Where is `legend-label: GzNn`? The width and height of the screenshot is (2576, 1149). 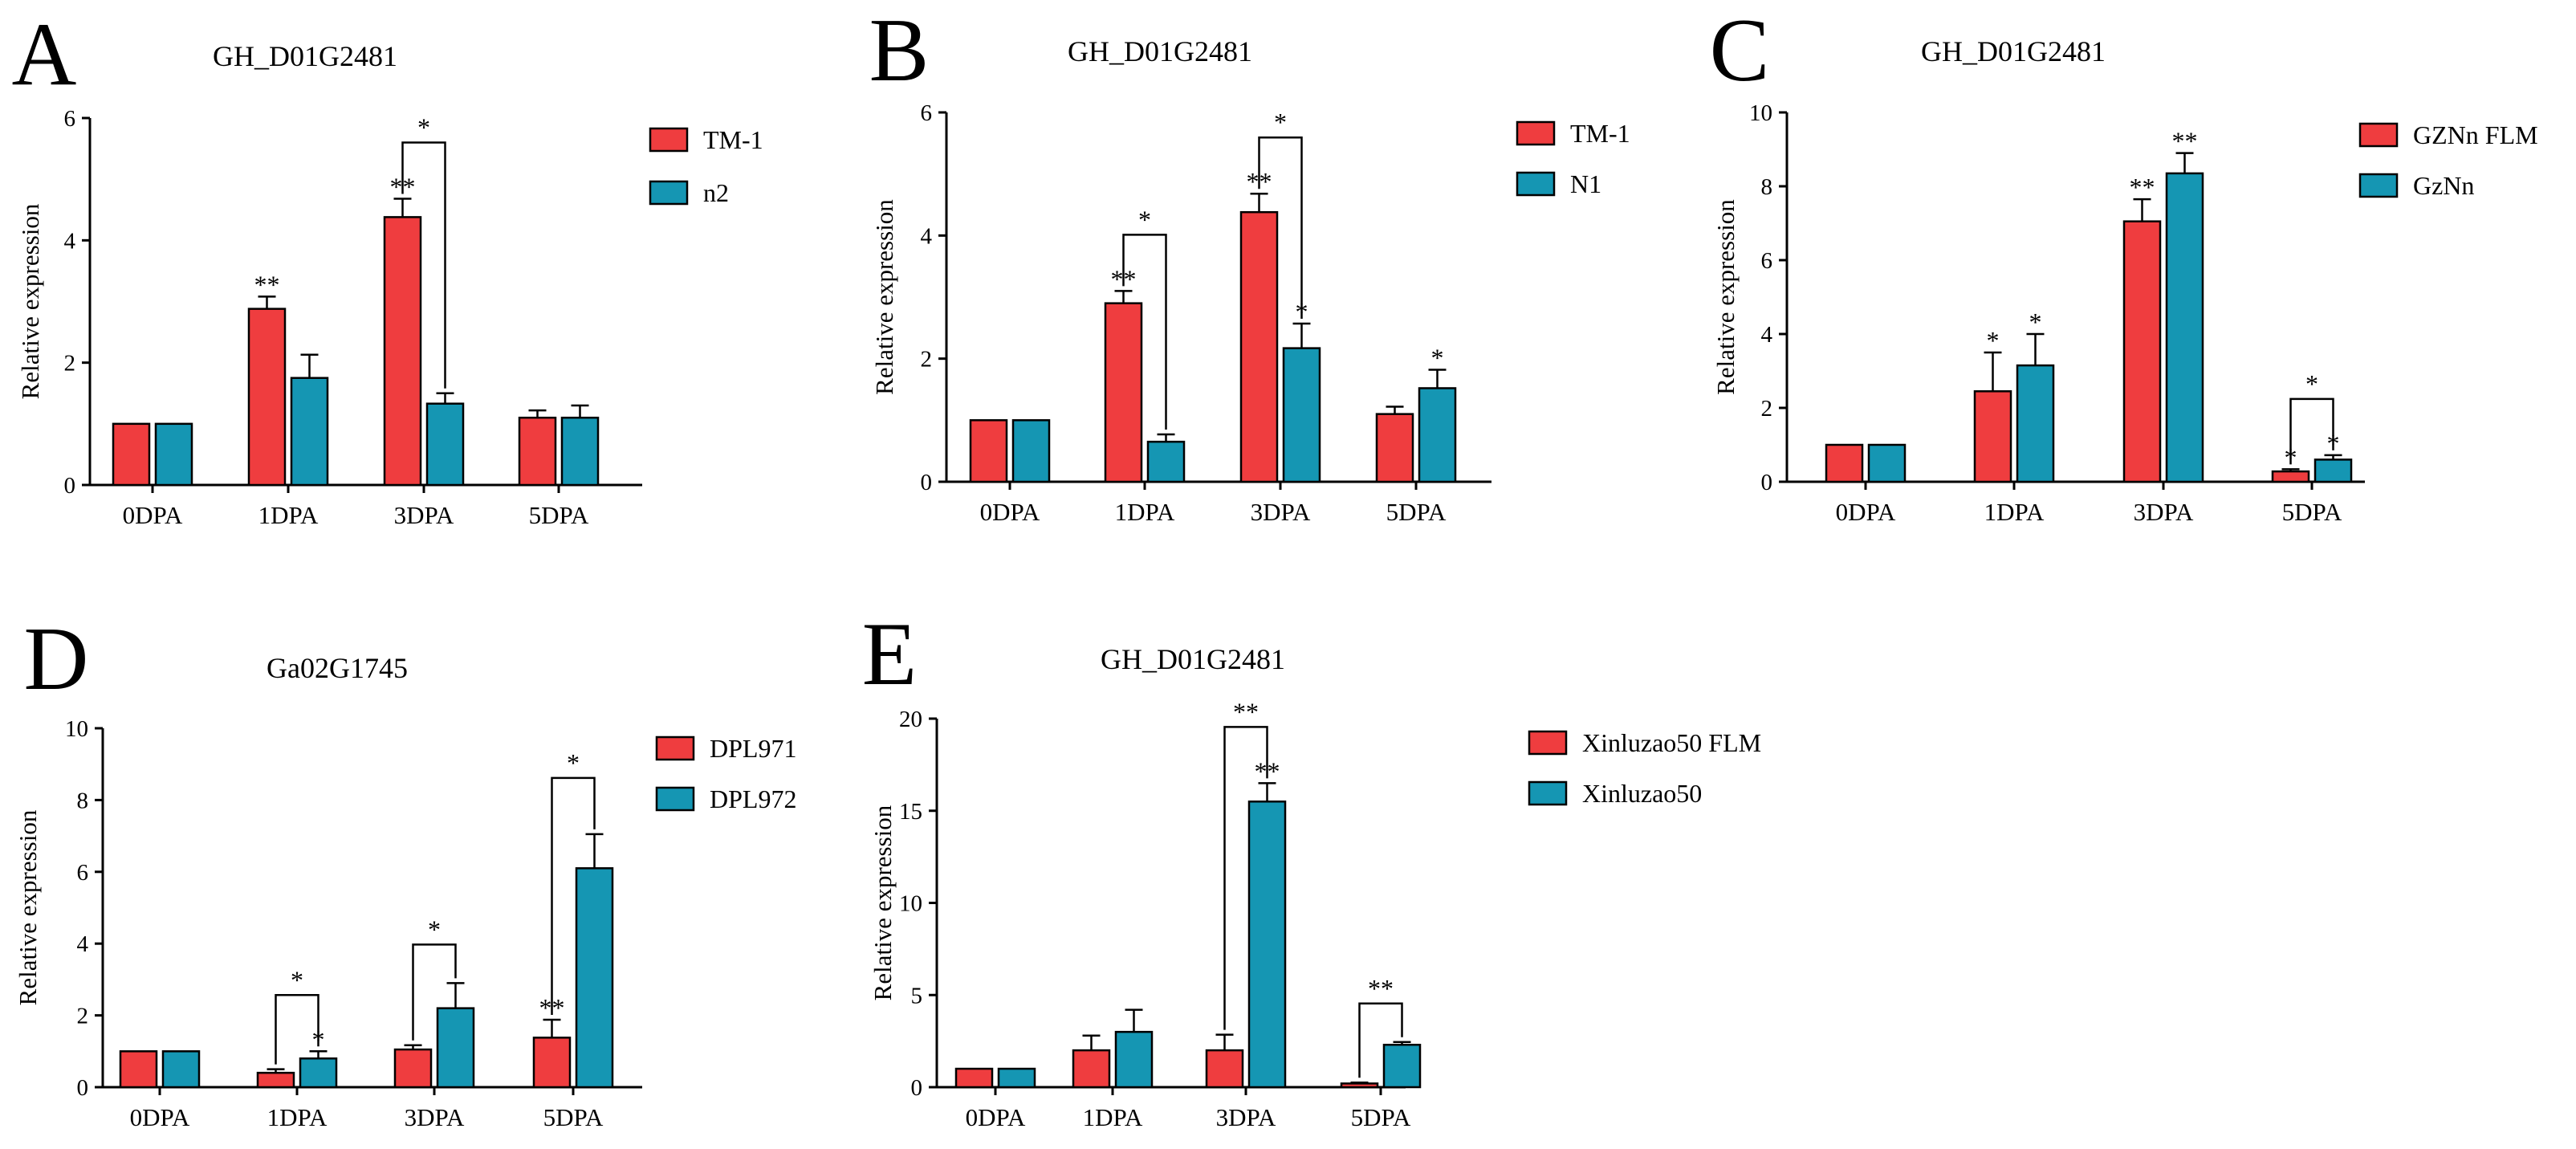 legend-label: GzNn is located at coordinates (2443, 185).